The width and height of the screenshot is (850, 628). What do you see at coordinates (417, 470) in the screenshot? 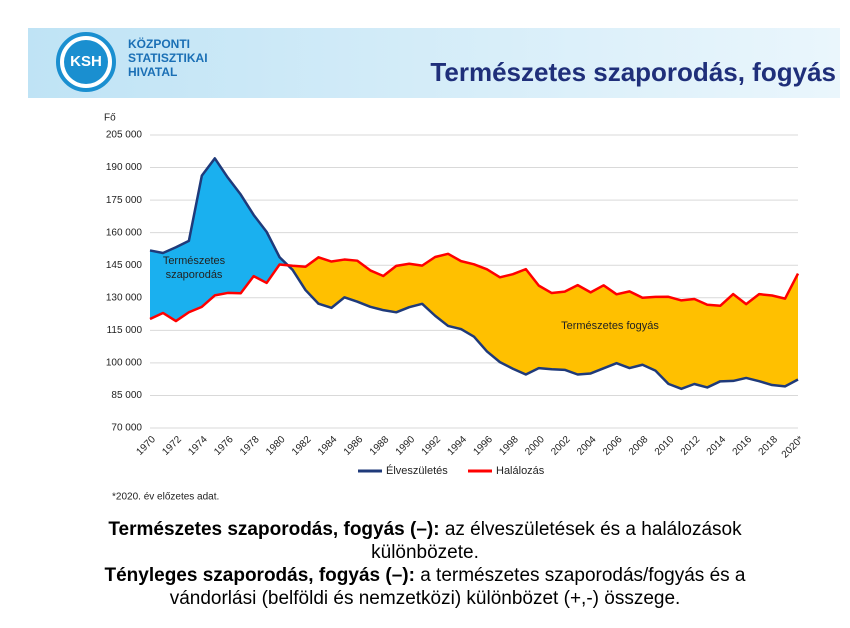
I see `legend-label: Élveszületés` at bounding box center [417, 470].